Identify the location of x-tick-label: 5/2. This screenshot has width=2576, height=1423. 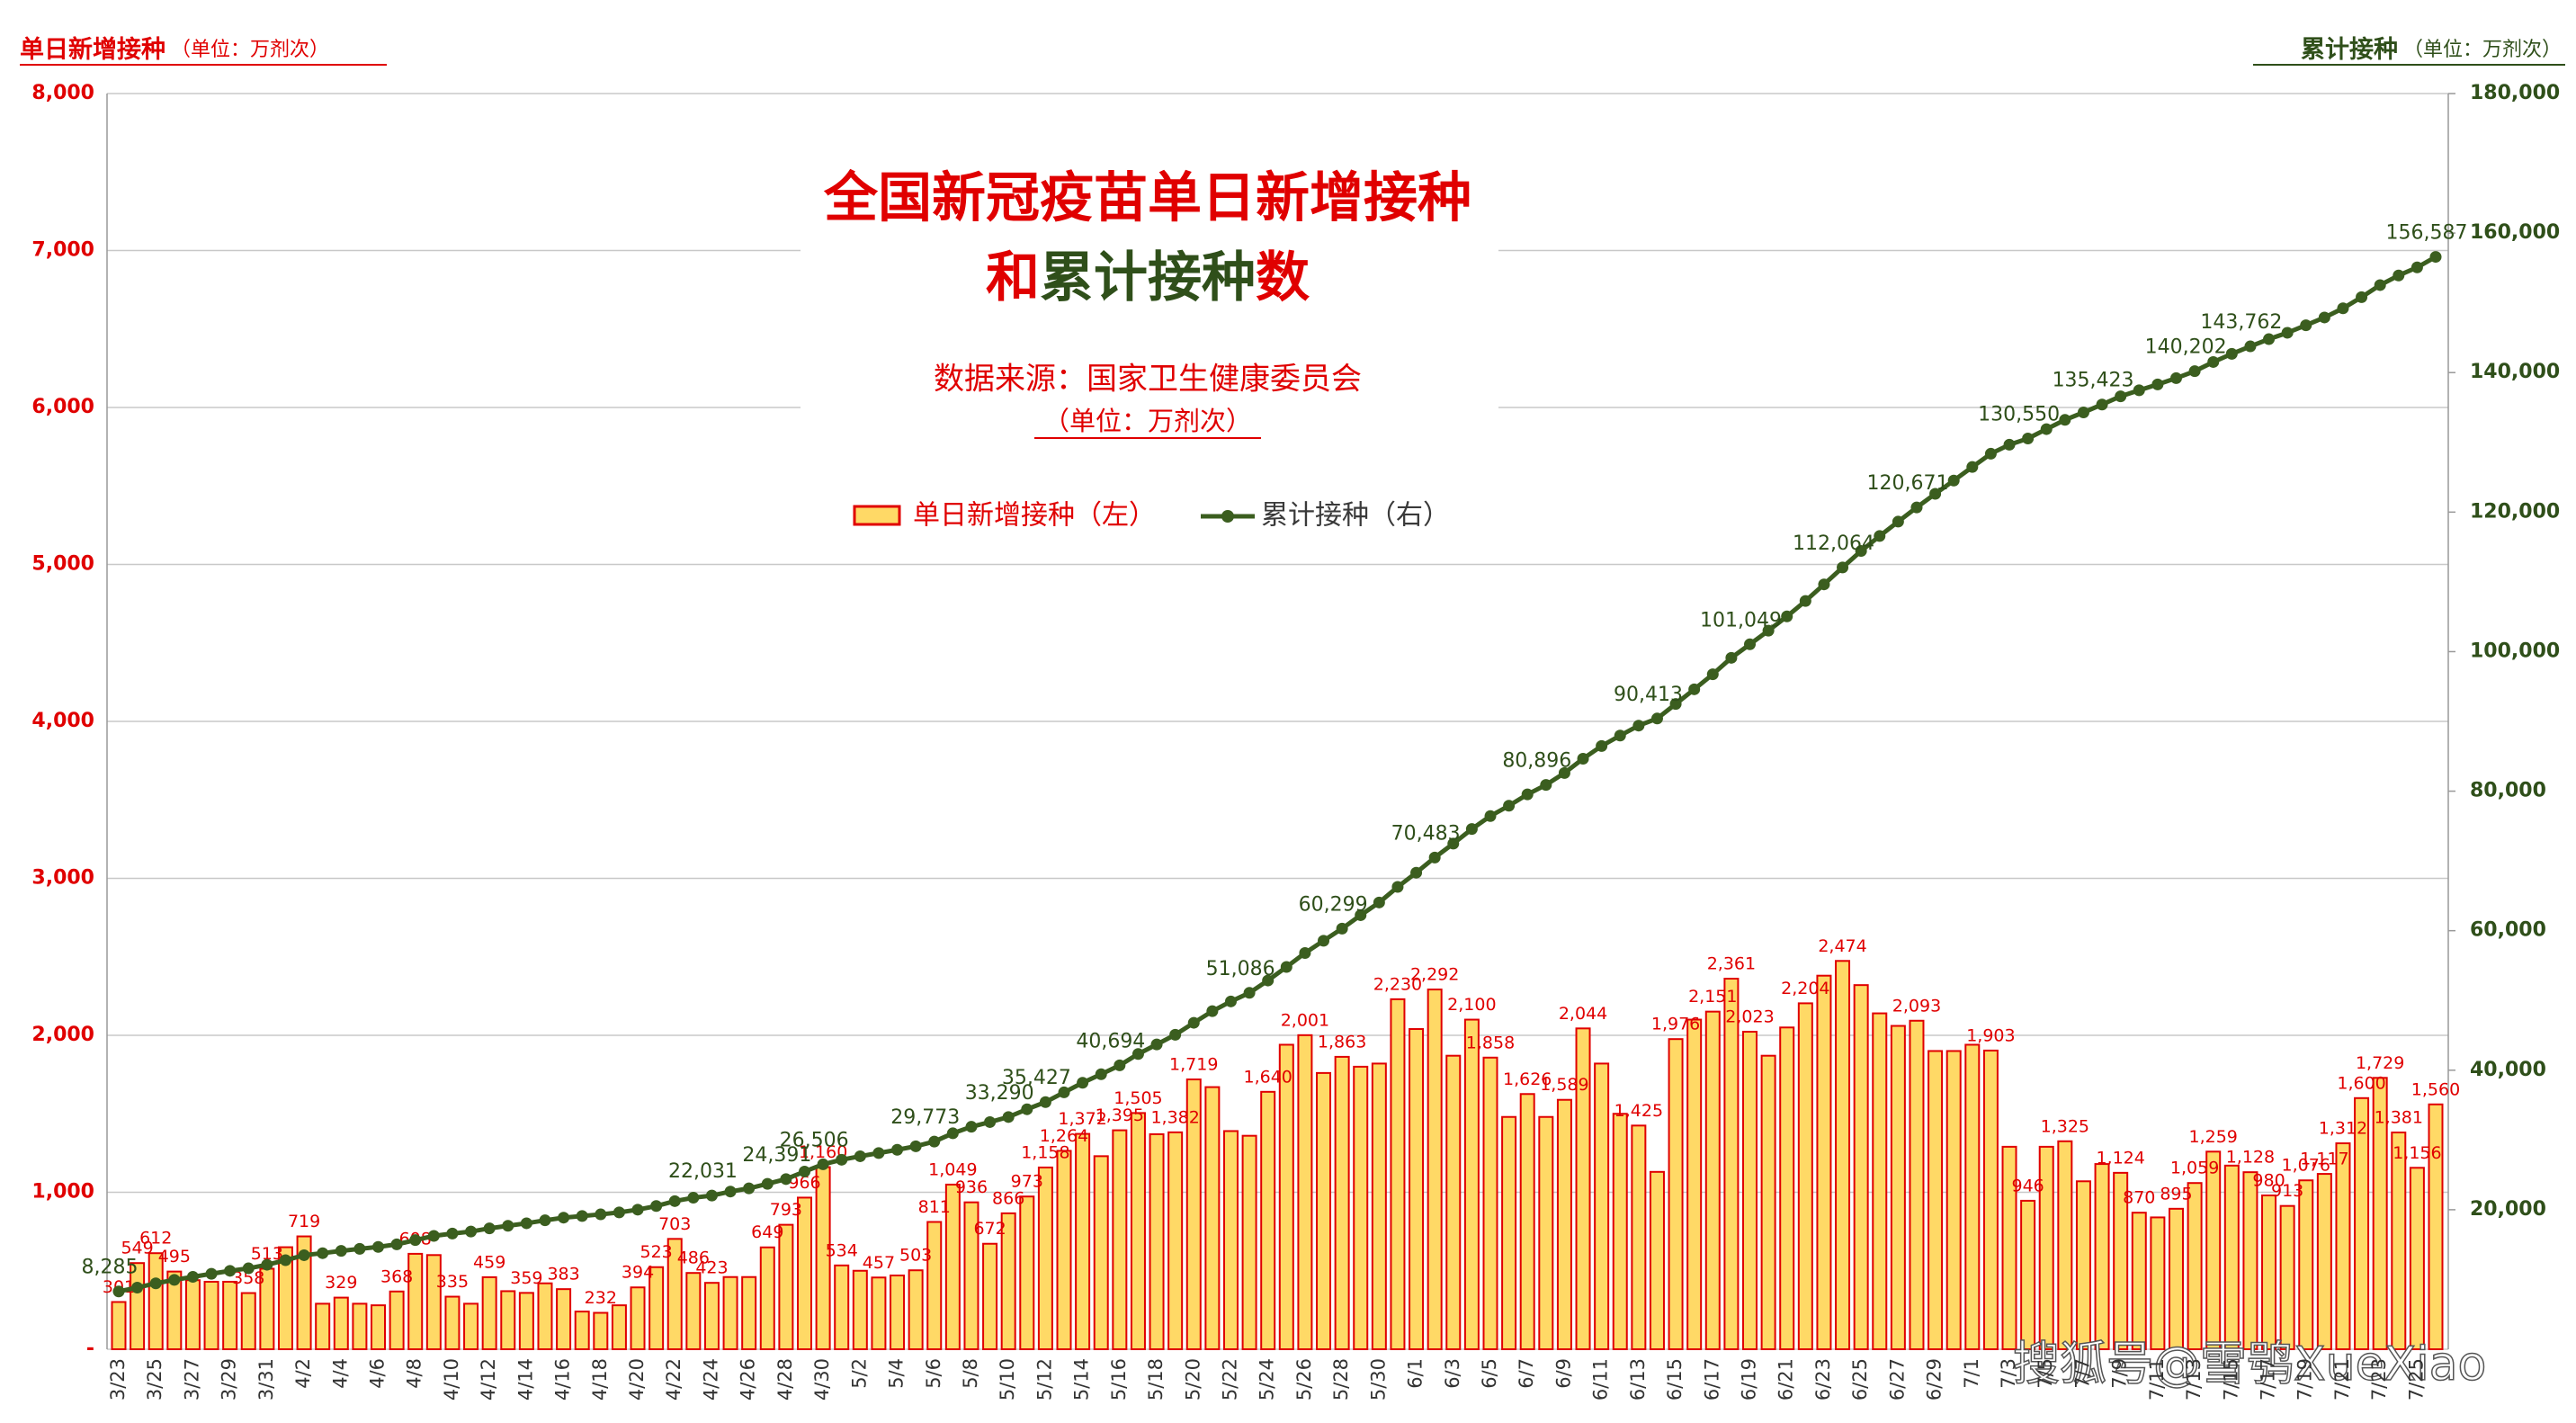
(859, 1373).